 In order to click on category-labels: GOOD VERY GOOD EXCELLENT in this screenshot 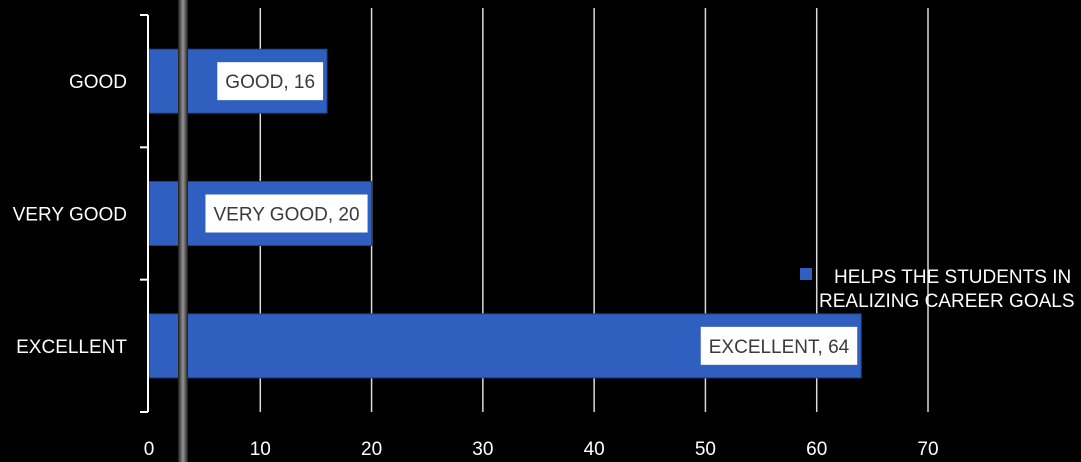, I will do `click(70, 215)`.